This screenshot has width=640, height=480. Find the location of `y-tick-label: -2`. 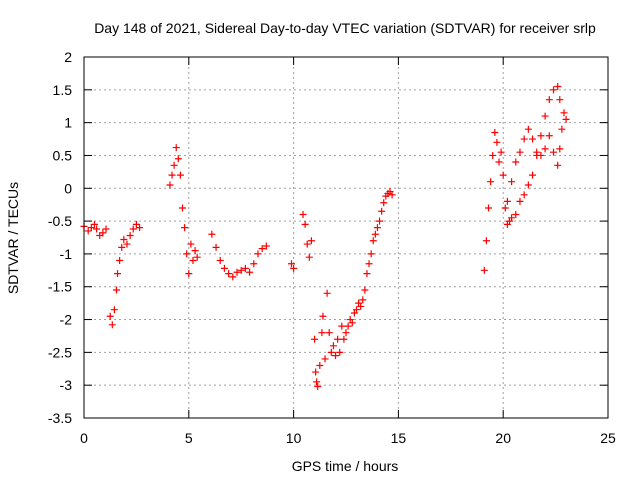

y-tick-label: -2 is located at coordinates (66, 320).